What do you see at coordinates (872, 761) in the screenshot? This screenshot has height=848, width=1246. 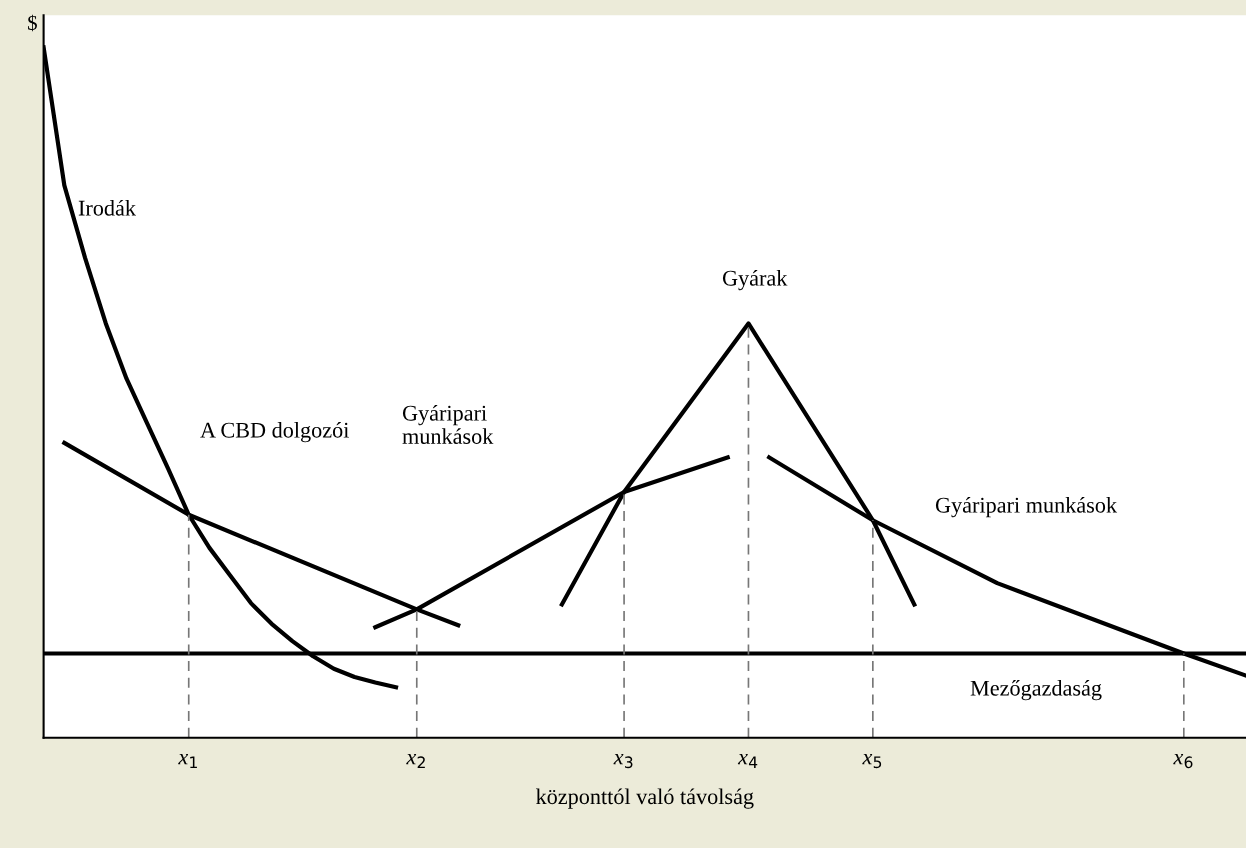 I see `x-tick-label: x$_{5}$` at bounding box center [872, 761].